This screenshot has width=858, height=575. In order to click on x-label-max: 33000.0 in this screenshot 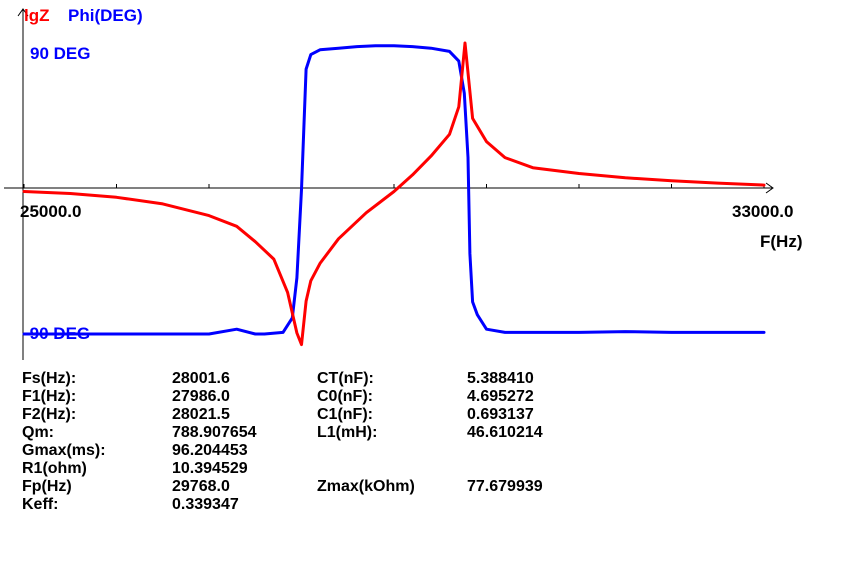, I will do `click(763, 211)`.